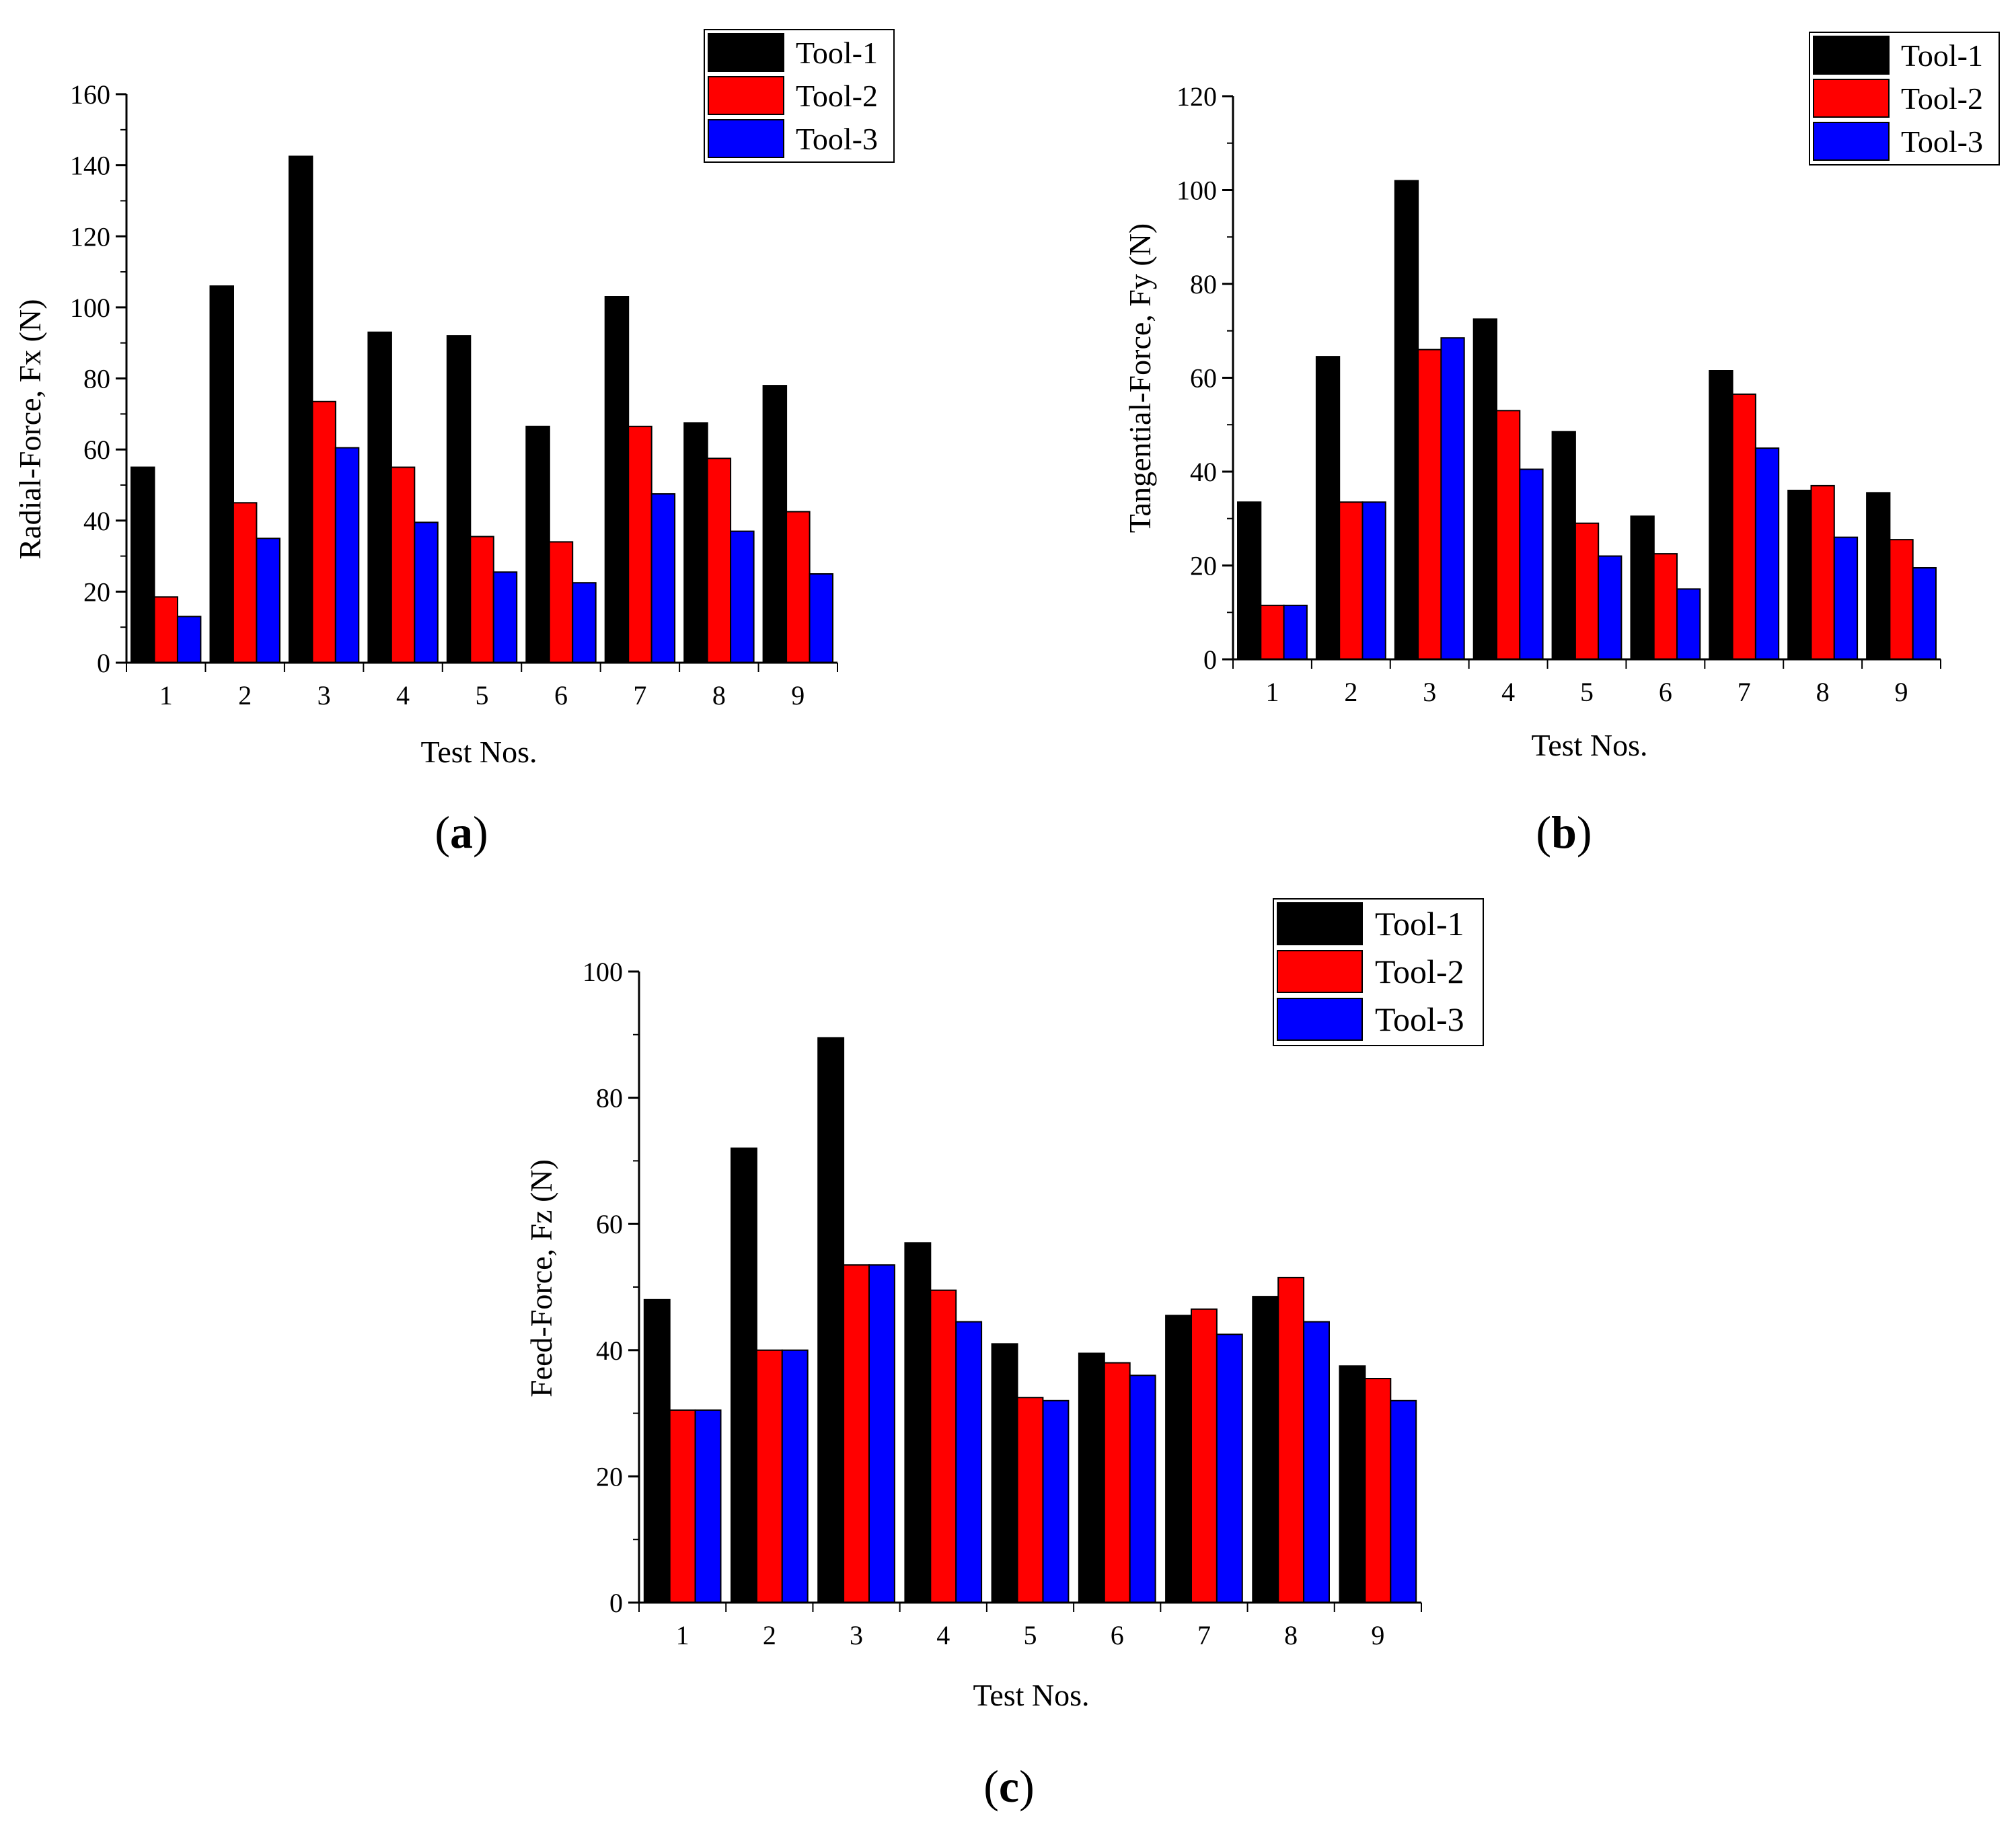  What do you see at coordinates (1140, 378) in the screenshot?
I see `y-axis-label: Tangential-Force, Fy (N)` at bounding box center [1140, 378].